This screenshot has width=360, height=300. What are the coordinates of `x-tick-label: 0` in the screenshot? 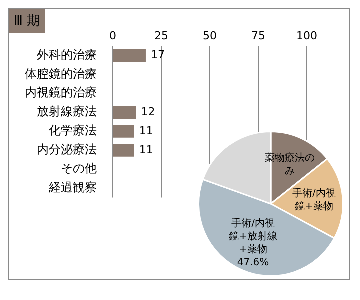 It's located at (113, 35).